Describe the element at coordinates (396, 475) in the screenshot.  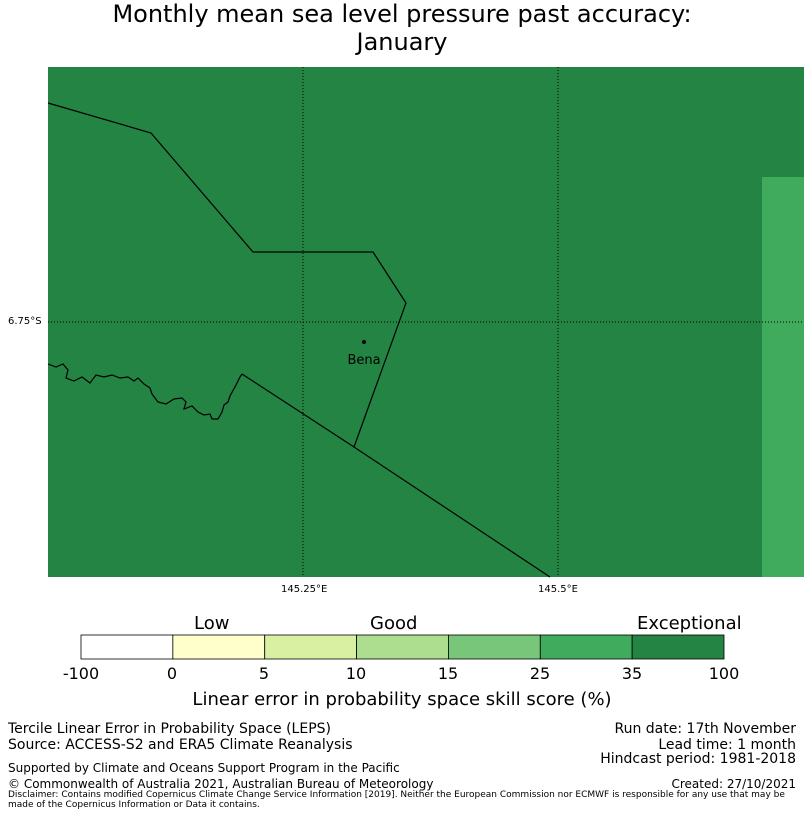
I see `province-border-south` at that location.